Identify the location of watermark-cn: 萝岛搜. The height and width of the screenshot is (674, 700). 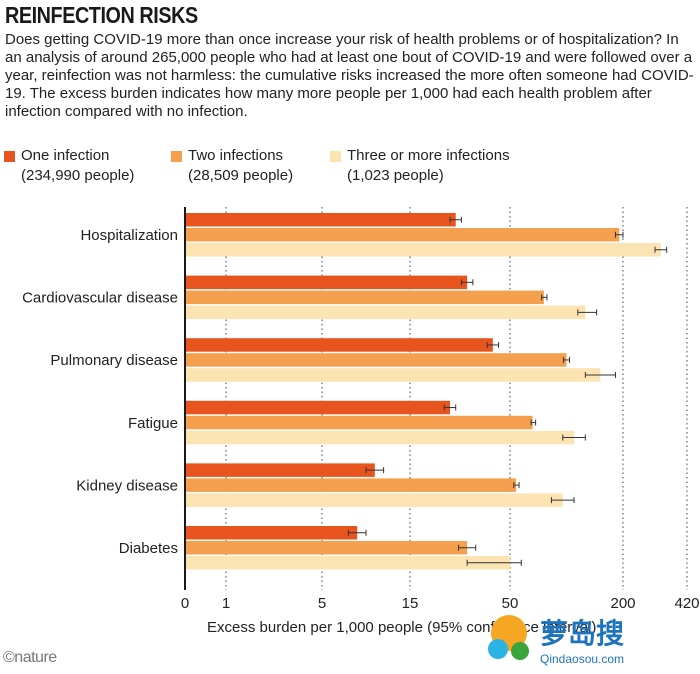
(582, 633).